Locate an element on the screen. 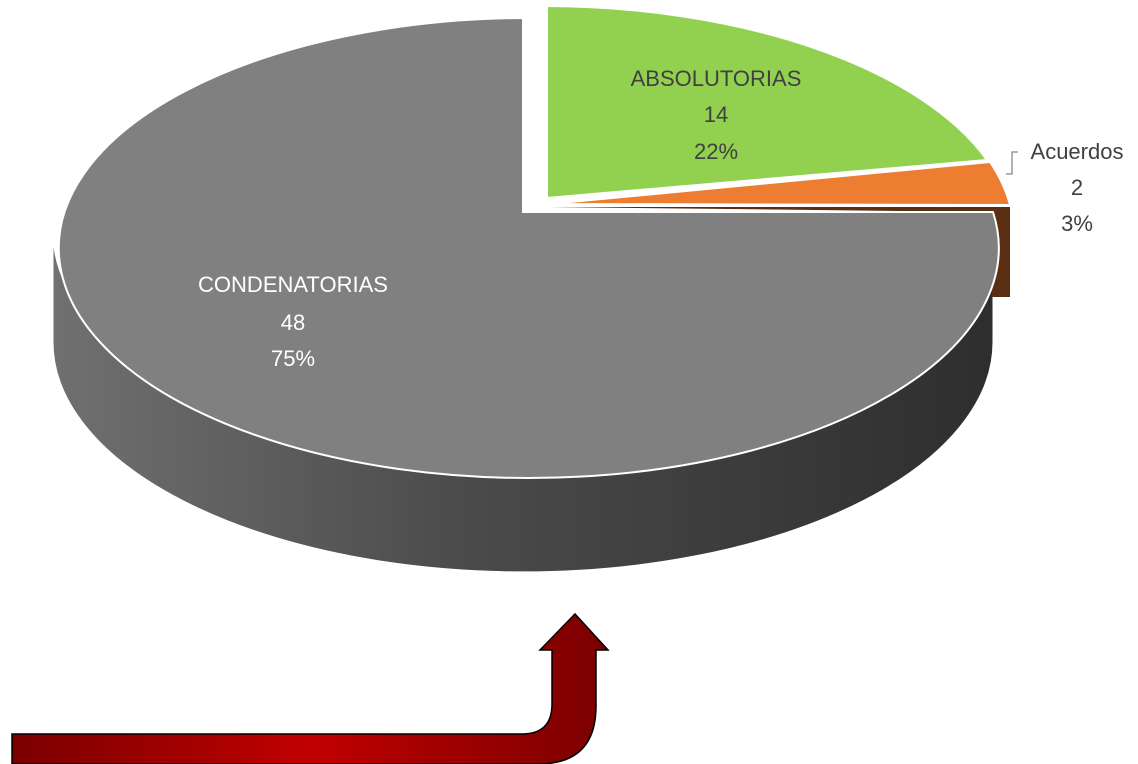  label-condenatorias-value: 48 is located at coordinates (293, 322).